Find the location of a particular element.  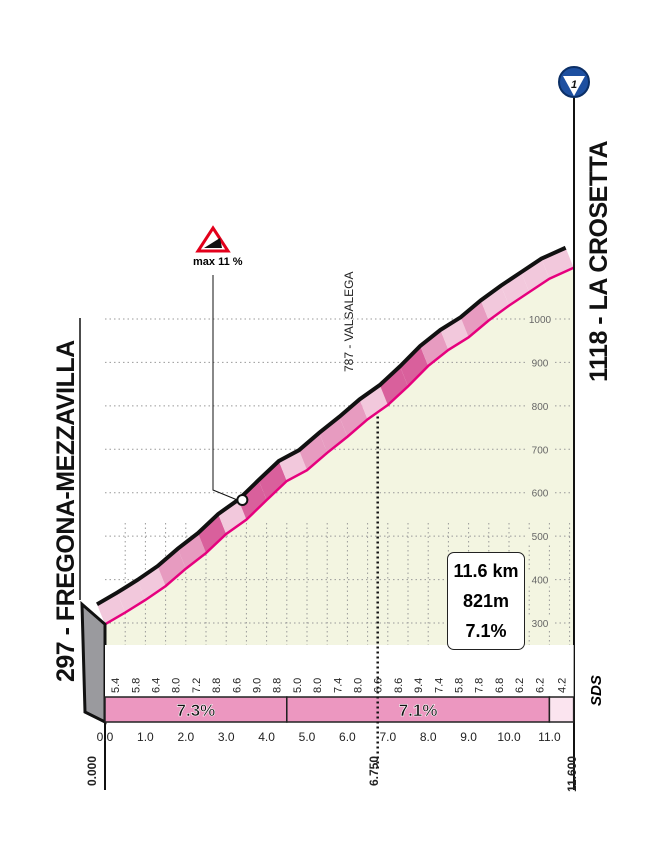

average-gradient-label: 7.1% is located at coordinates (418, 710).